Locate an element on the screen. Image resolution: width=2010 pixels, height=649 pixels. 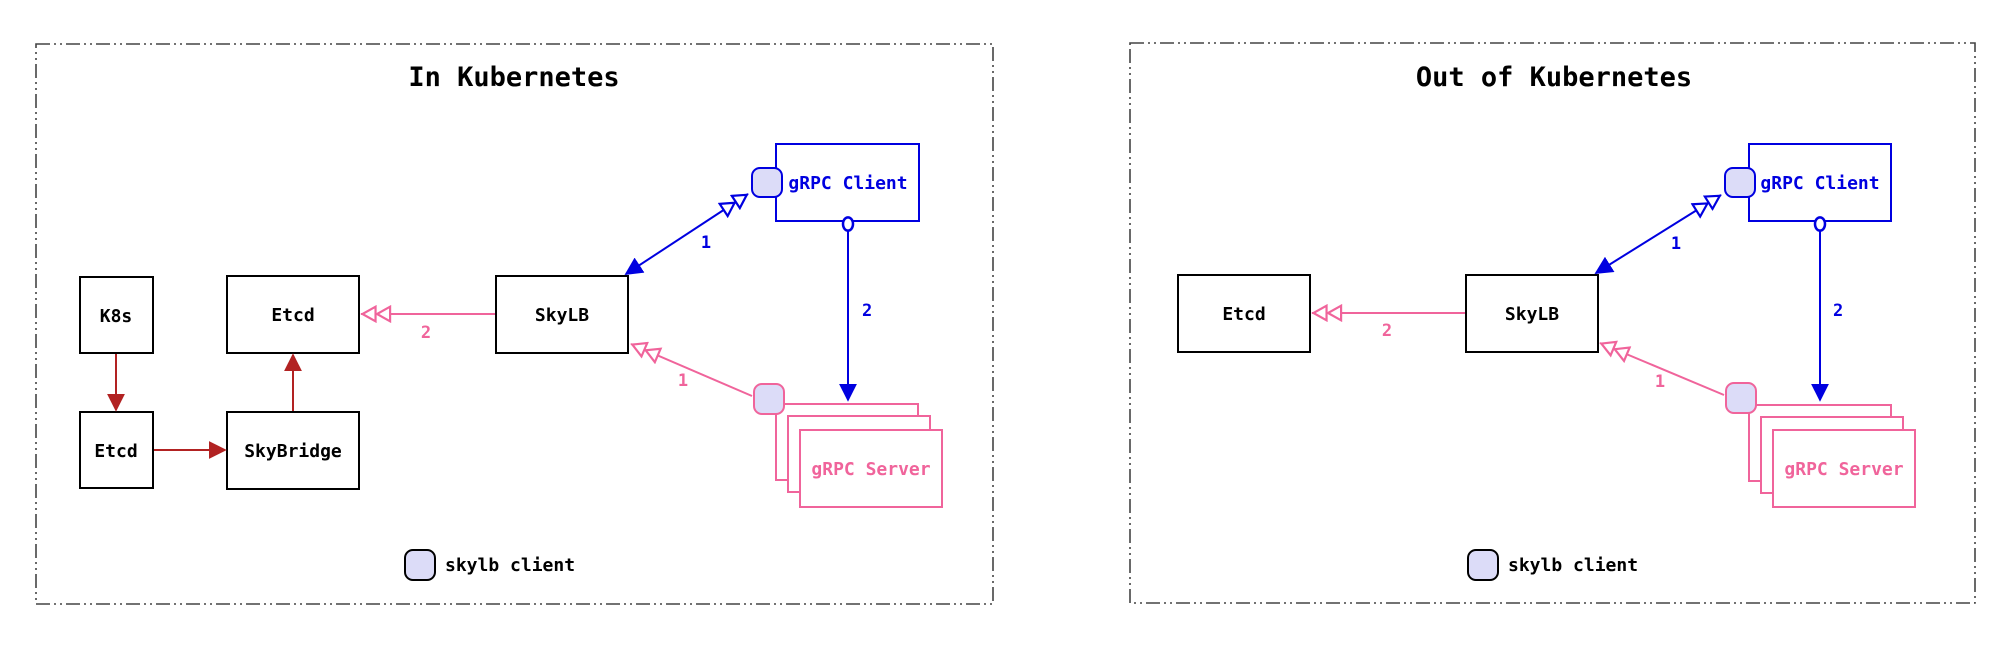
etcd-k8s-label: Etcd is located at coordinates (115, 451).